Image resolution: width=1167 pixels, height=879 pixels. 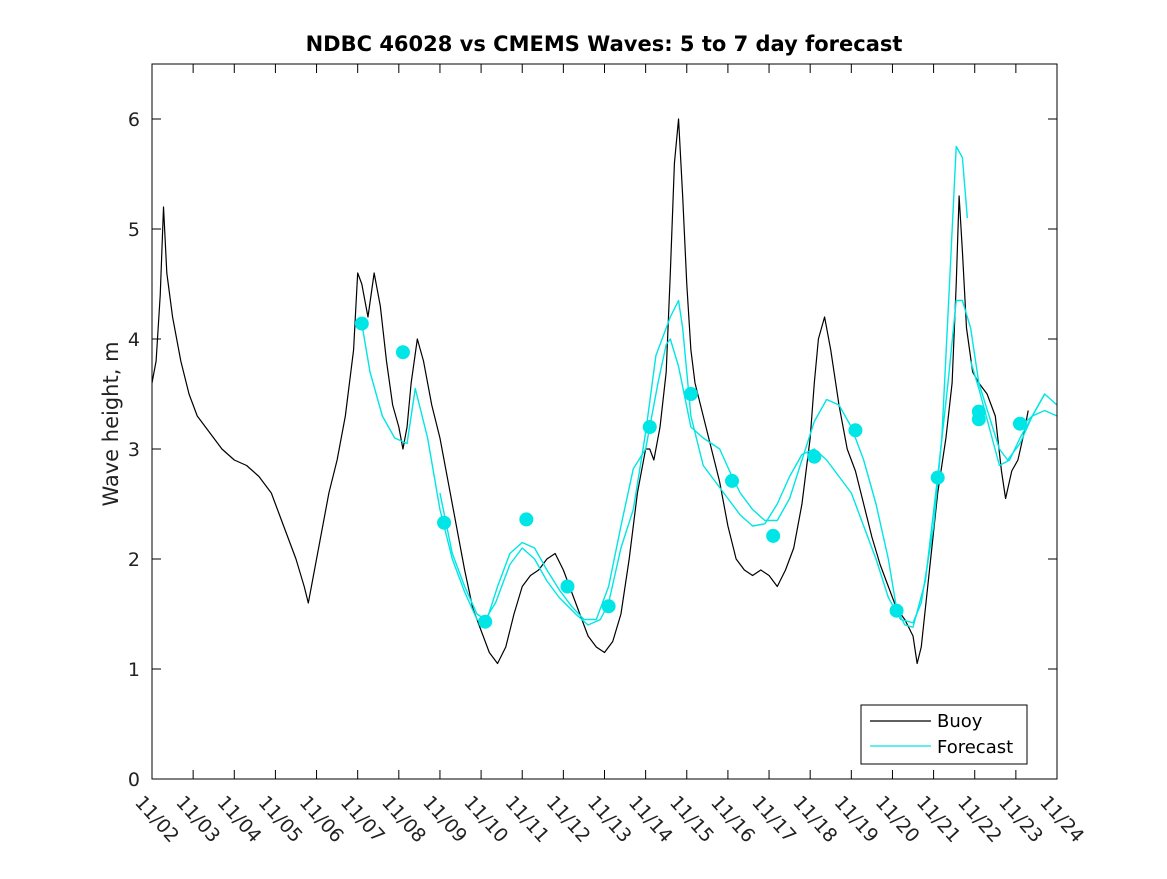 What do you see at coordinates (134, 340) in the screenshot?
I see `y-tick-label: 4` at bounding box center [134, 340].